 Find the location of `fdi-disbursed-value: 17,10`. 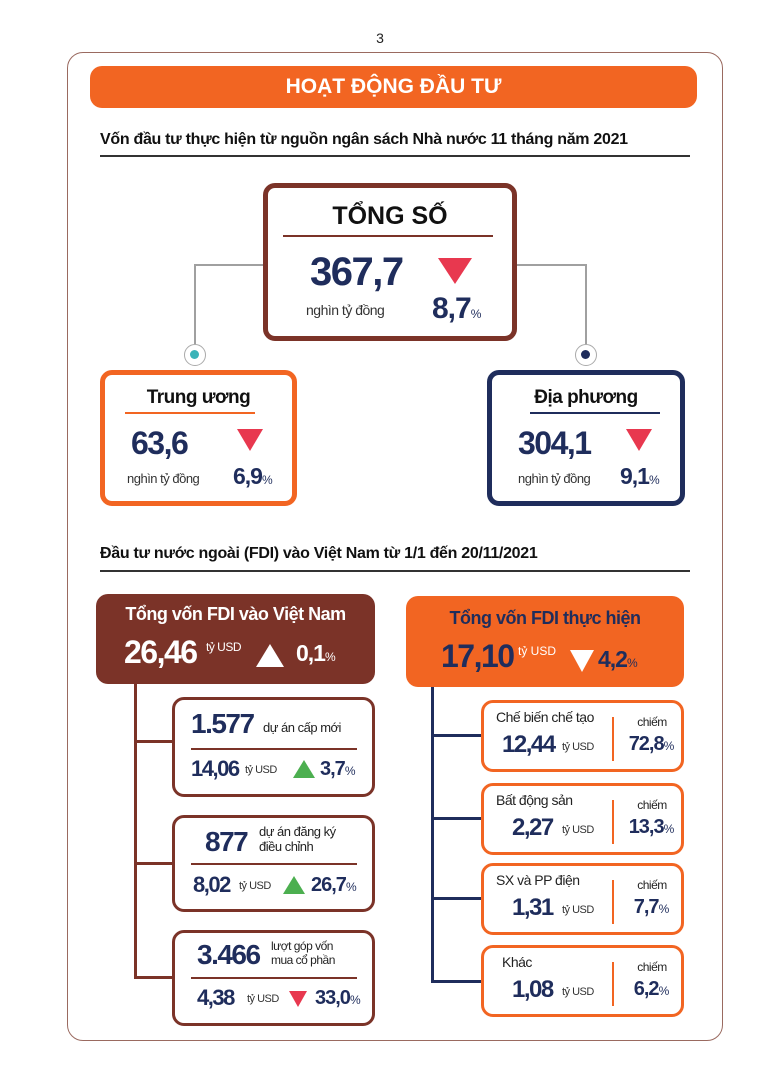

fdi-disbursed-value: 17,10 is located at coordinates (478, 656).